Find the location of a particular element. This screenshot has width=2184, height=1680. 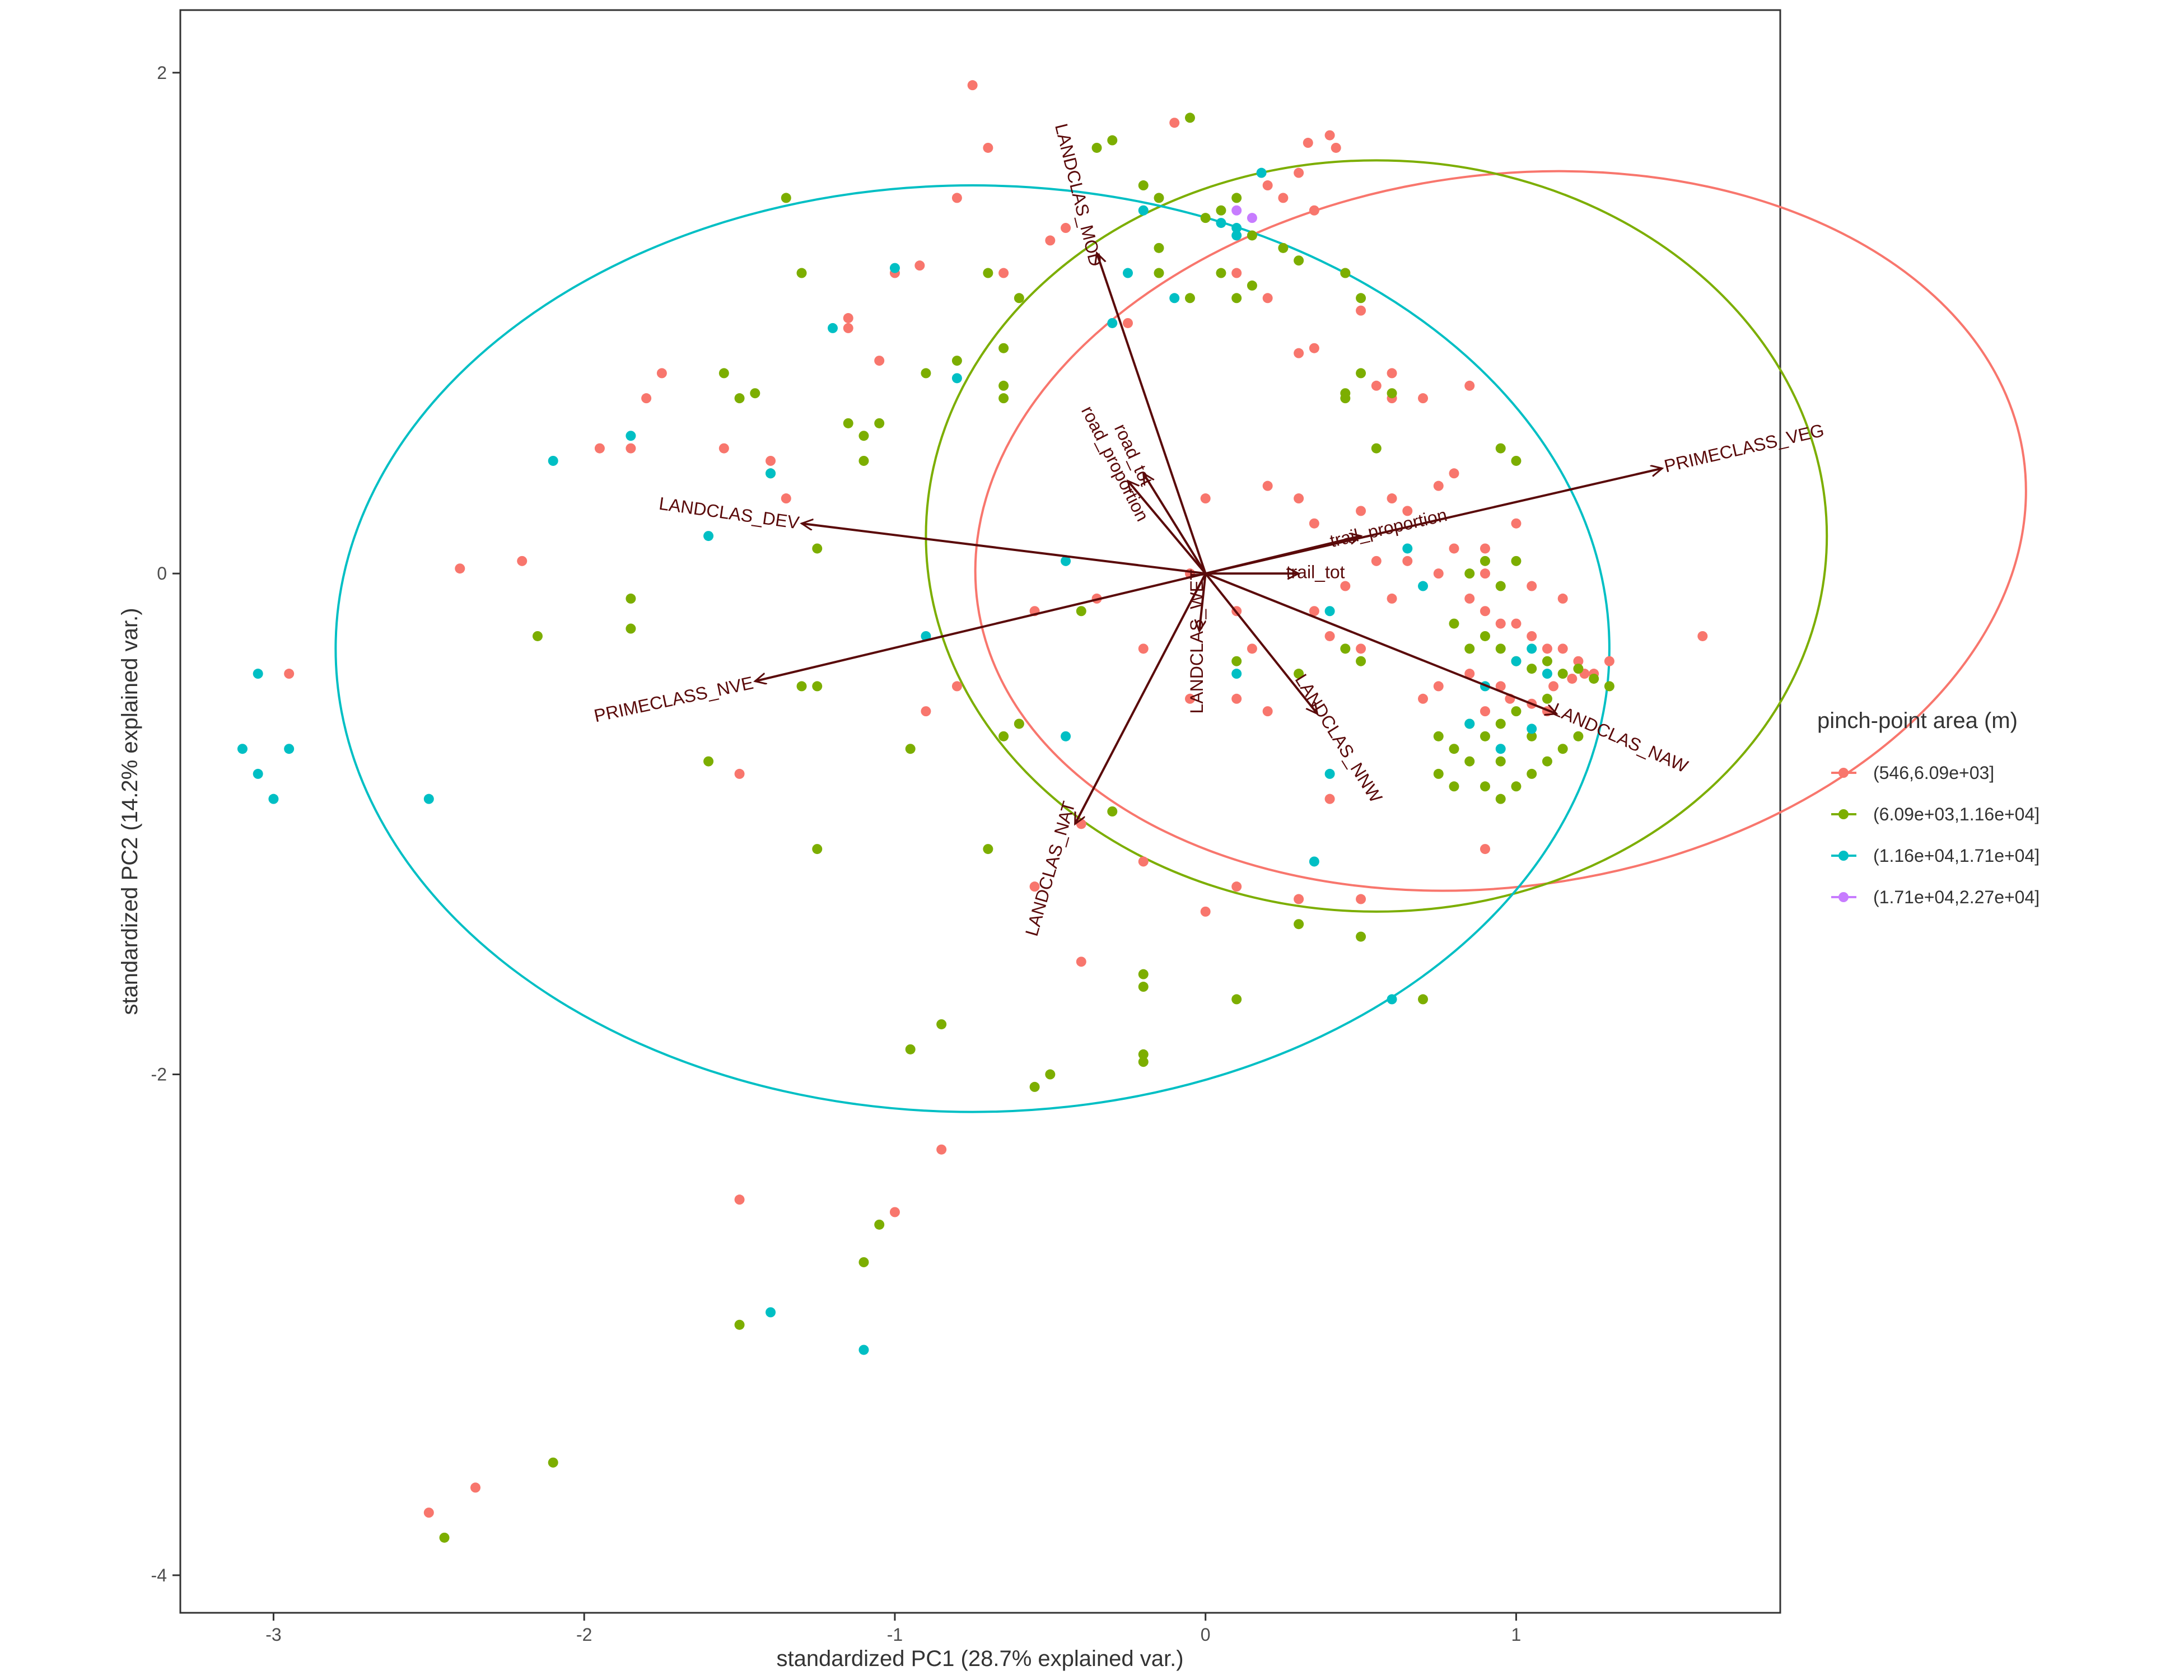

y-tick-label: -4 is located at coordinates (159, 1575).